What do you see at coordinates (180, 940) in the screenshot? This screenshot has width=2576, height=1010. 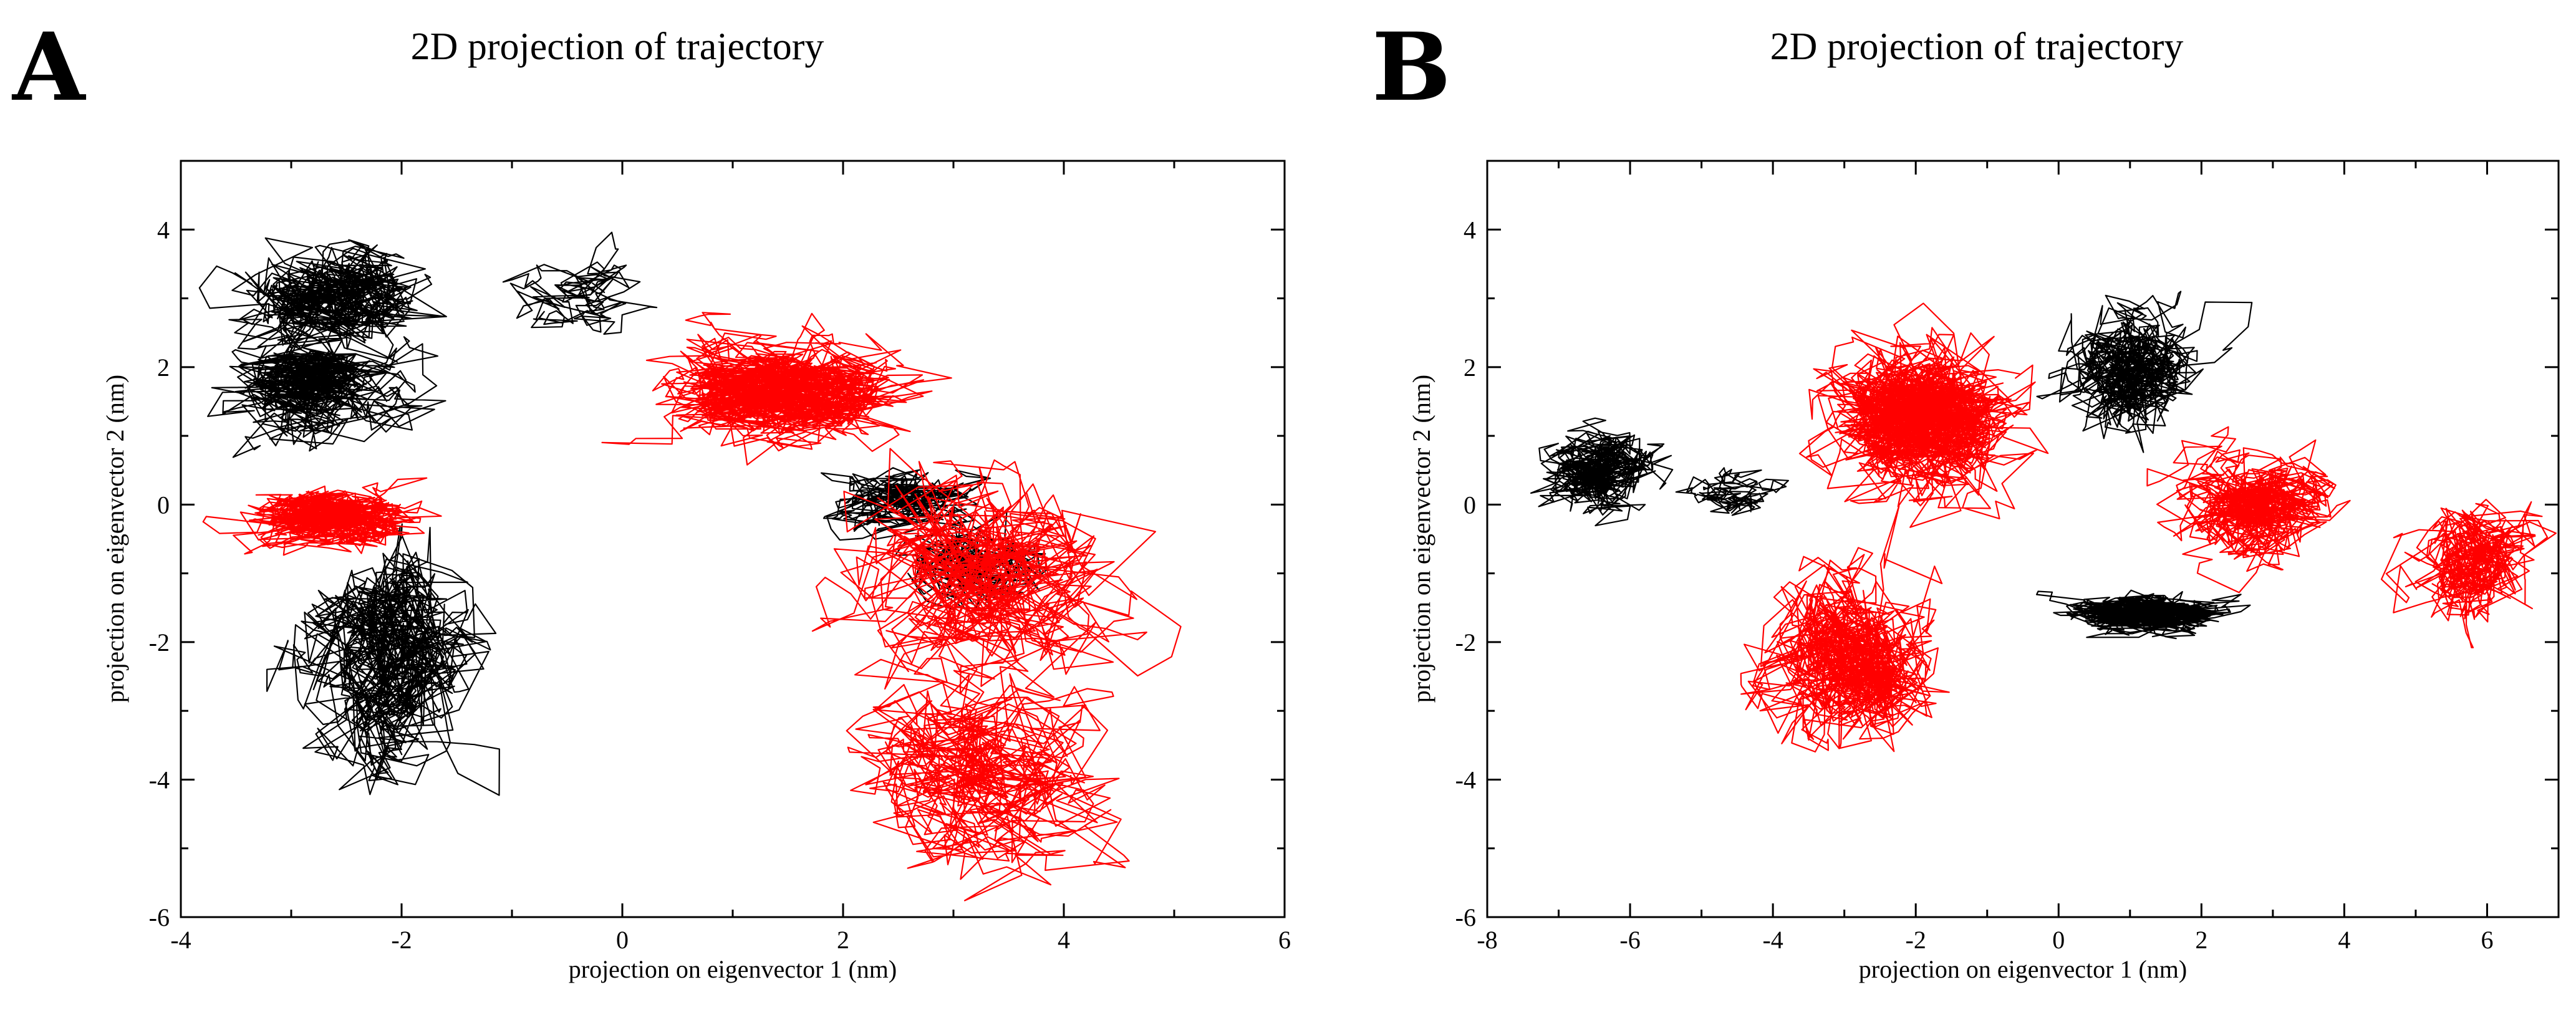 I see `panel-a-x-tick-label: -4` at bounding box center [180, 940].